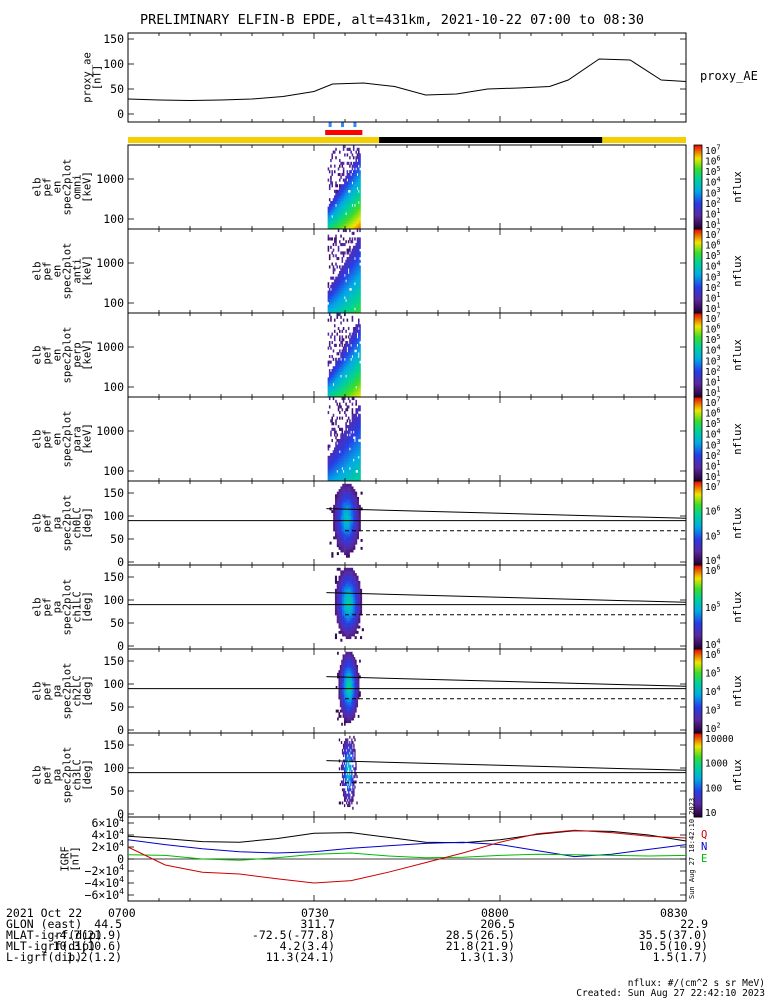  I want to click on energy-tick-label: 1000, so click(110, 263).